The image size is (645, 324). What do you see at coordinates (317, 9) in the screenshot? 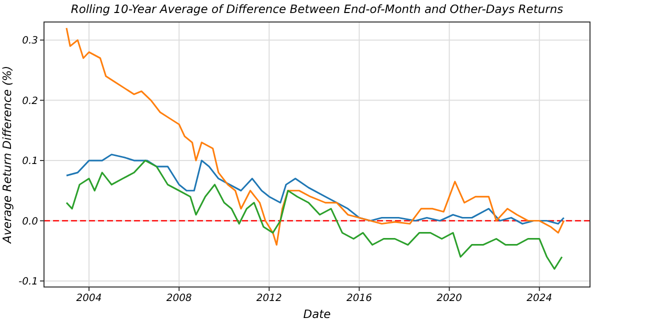
I see `chart-title: Rolling 10-Year Average of Difference Between End-of-Month and Other-Days Returns` at bounding box center [317, 9].